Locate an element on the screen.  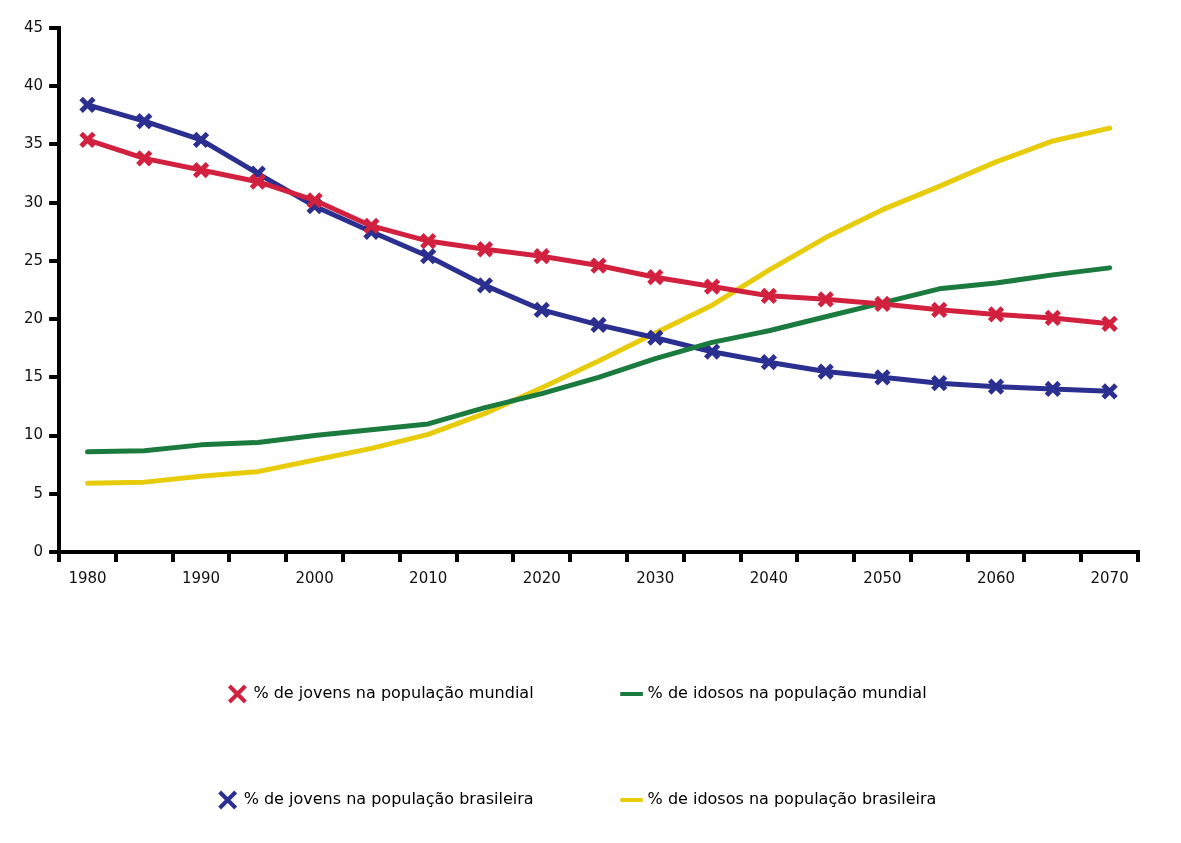
x-tick-label: 2010 is located at coordinates (428, 577).